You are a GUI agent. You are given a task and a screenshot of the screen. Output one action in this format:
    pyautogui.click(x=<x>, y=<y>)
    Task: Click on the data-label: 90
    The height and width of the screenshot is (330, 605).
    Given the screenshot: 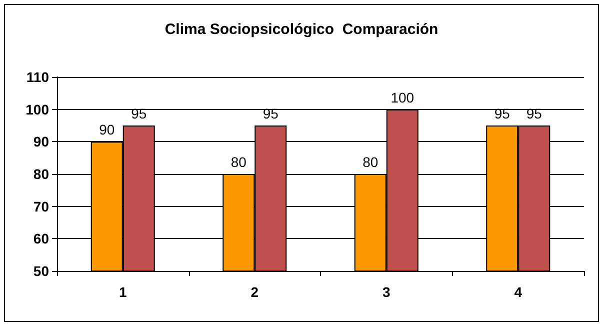 What is the action you would take?
    pyautogui.click(x=107, y=130)
    